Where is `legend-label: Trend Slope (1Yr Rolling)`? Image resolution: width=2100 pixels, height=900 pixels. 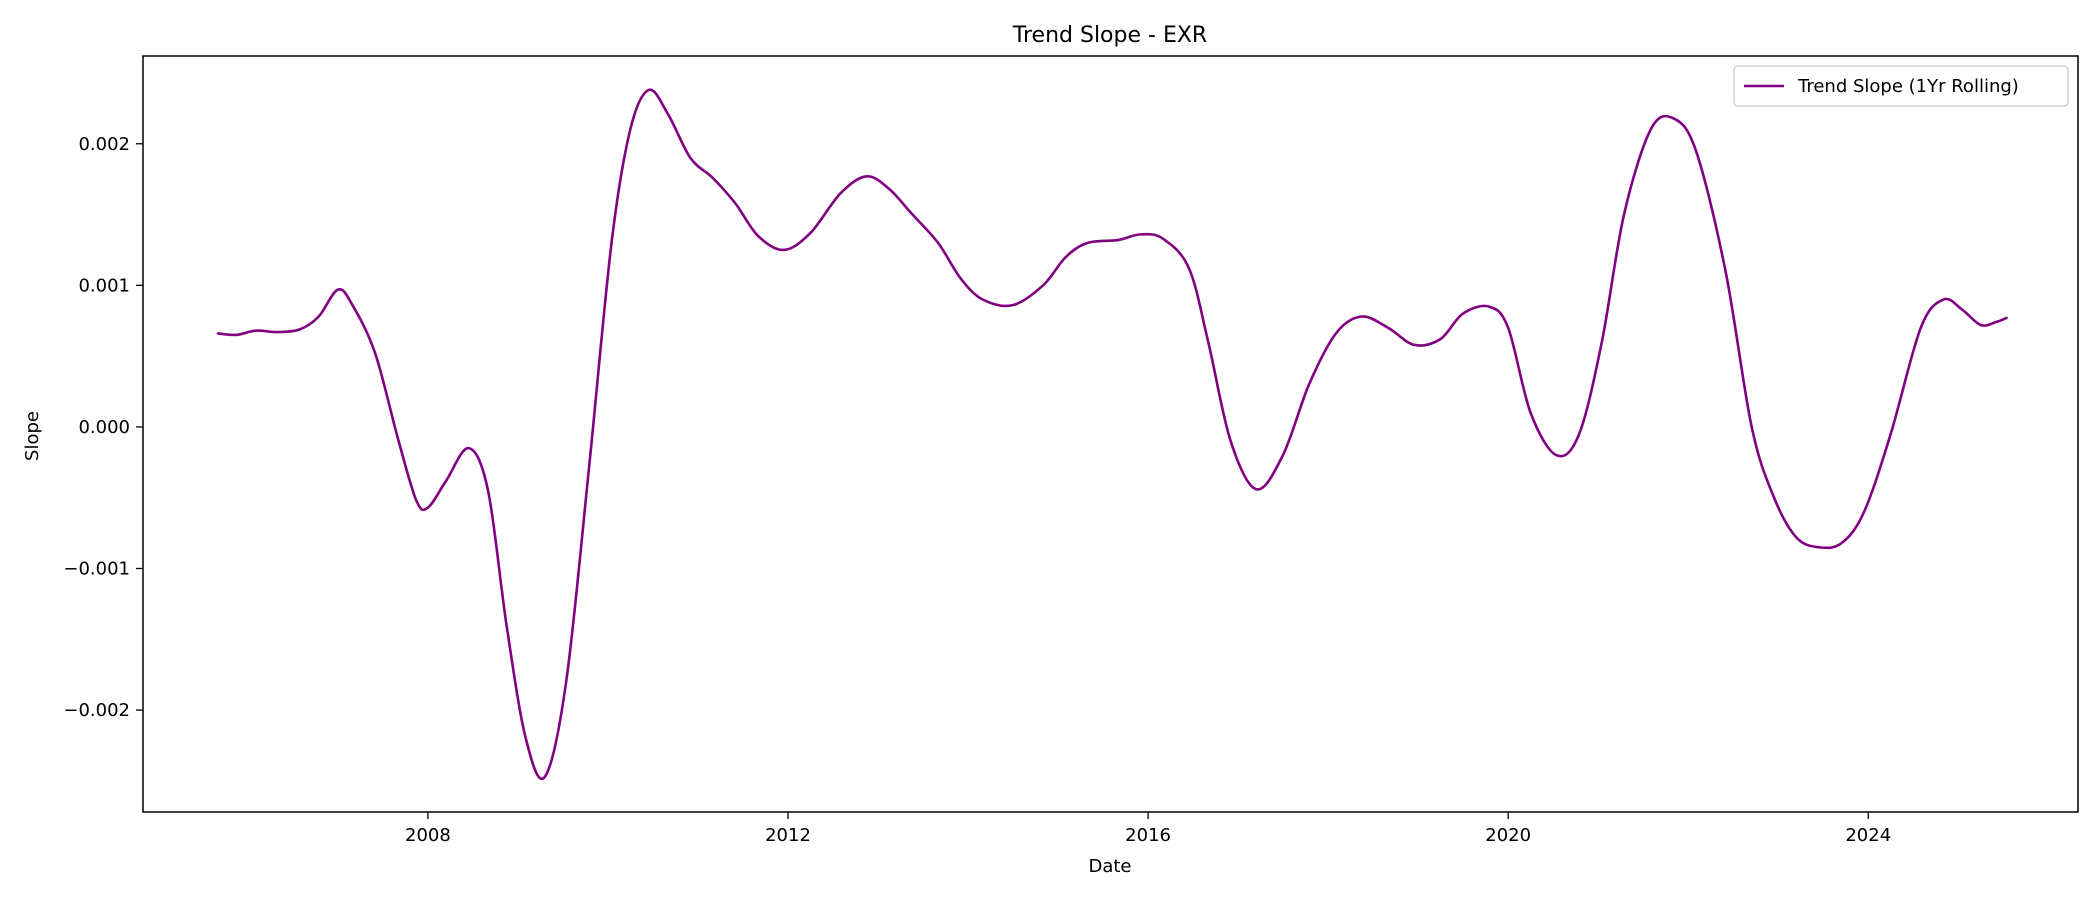 legend-label: Trend Slope (1Yr Rolling) is located at coordinates (1908, 86).